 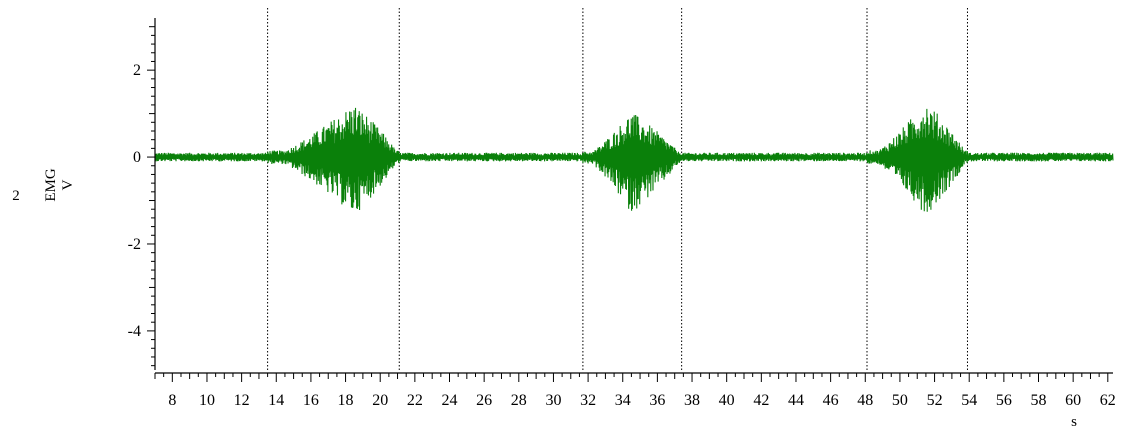 What do you see at coordinates (727, 400) in the screenshot?
I see `x-tick-label: 40` at bounding box center [727, 400].